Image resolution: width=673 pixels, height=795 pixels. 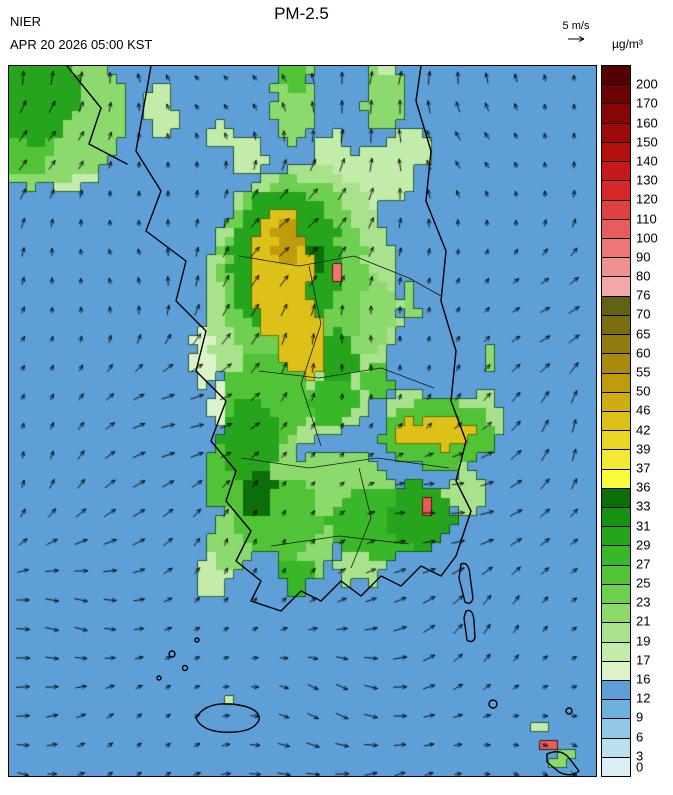 What do you see at coordinates (643, 506) in the screenshot?
I see `colorbar-tick-label: 33` at bounding box center [643, 506].